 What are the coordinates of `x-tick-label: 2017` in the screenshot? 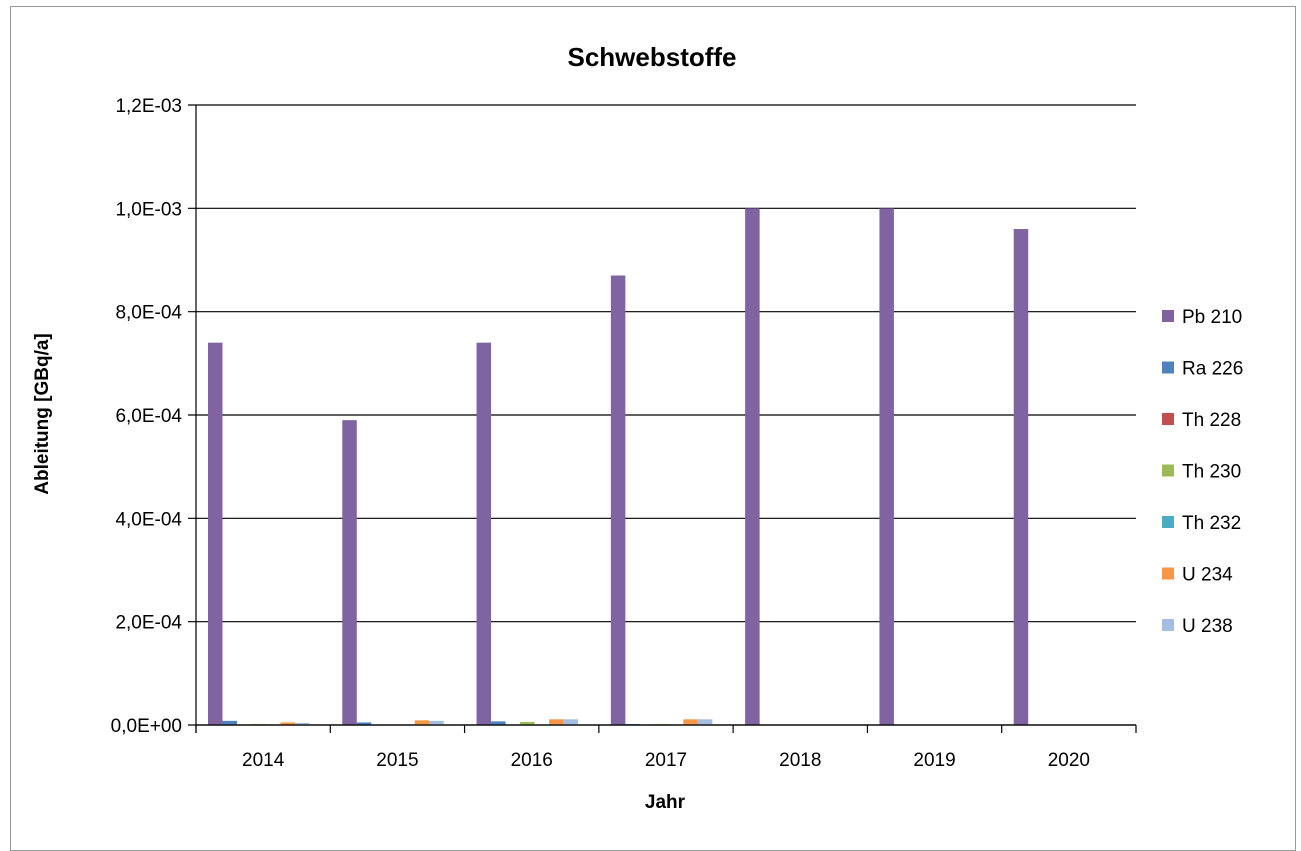 It's located at (666, 760).